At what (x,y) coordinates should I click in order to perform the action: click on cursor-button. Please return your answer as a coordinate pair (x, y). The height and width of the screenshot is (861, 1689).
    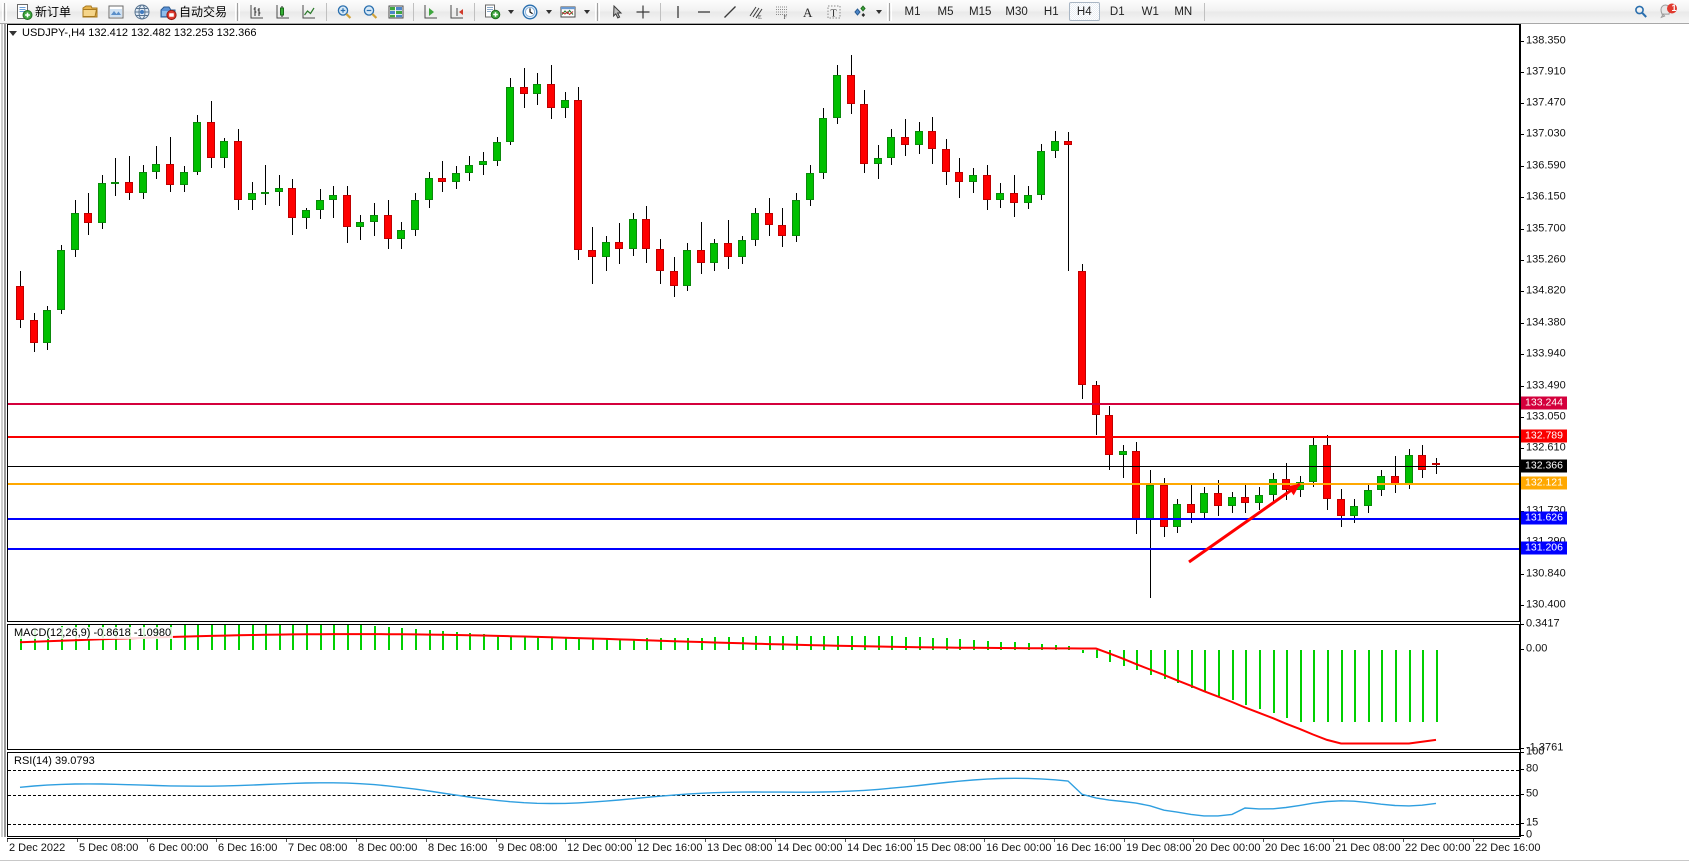
    Looking at the image, I should click on (617, 12).